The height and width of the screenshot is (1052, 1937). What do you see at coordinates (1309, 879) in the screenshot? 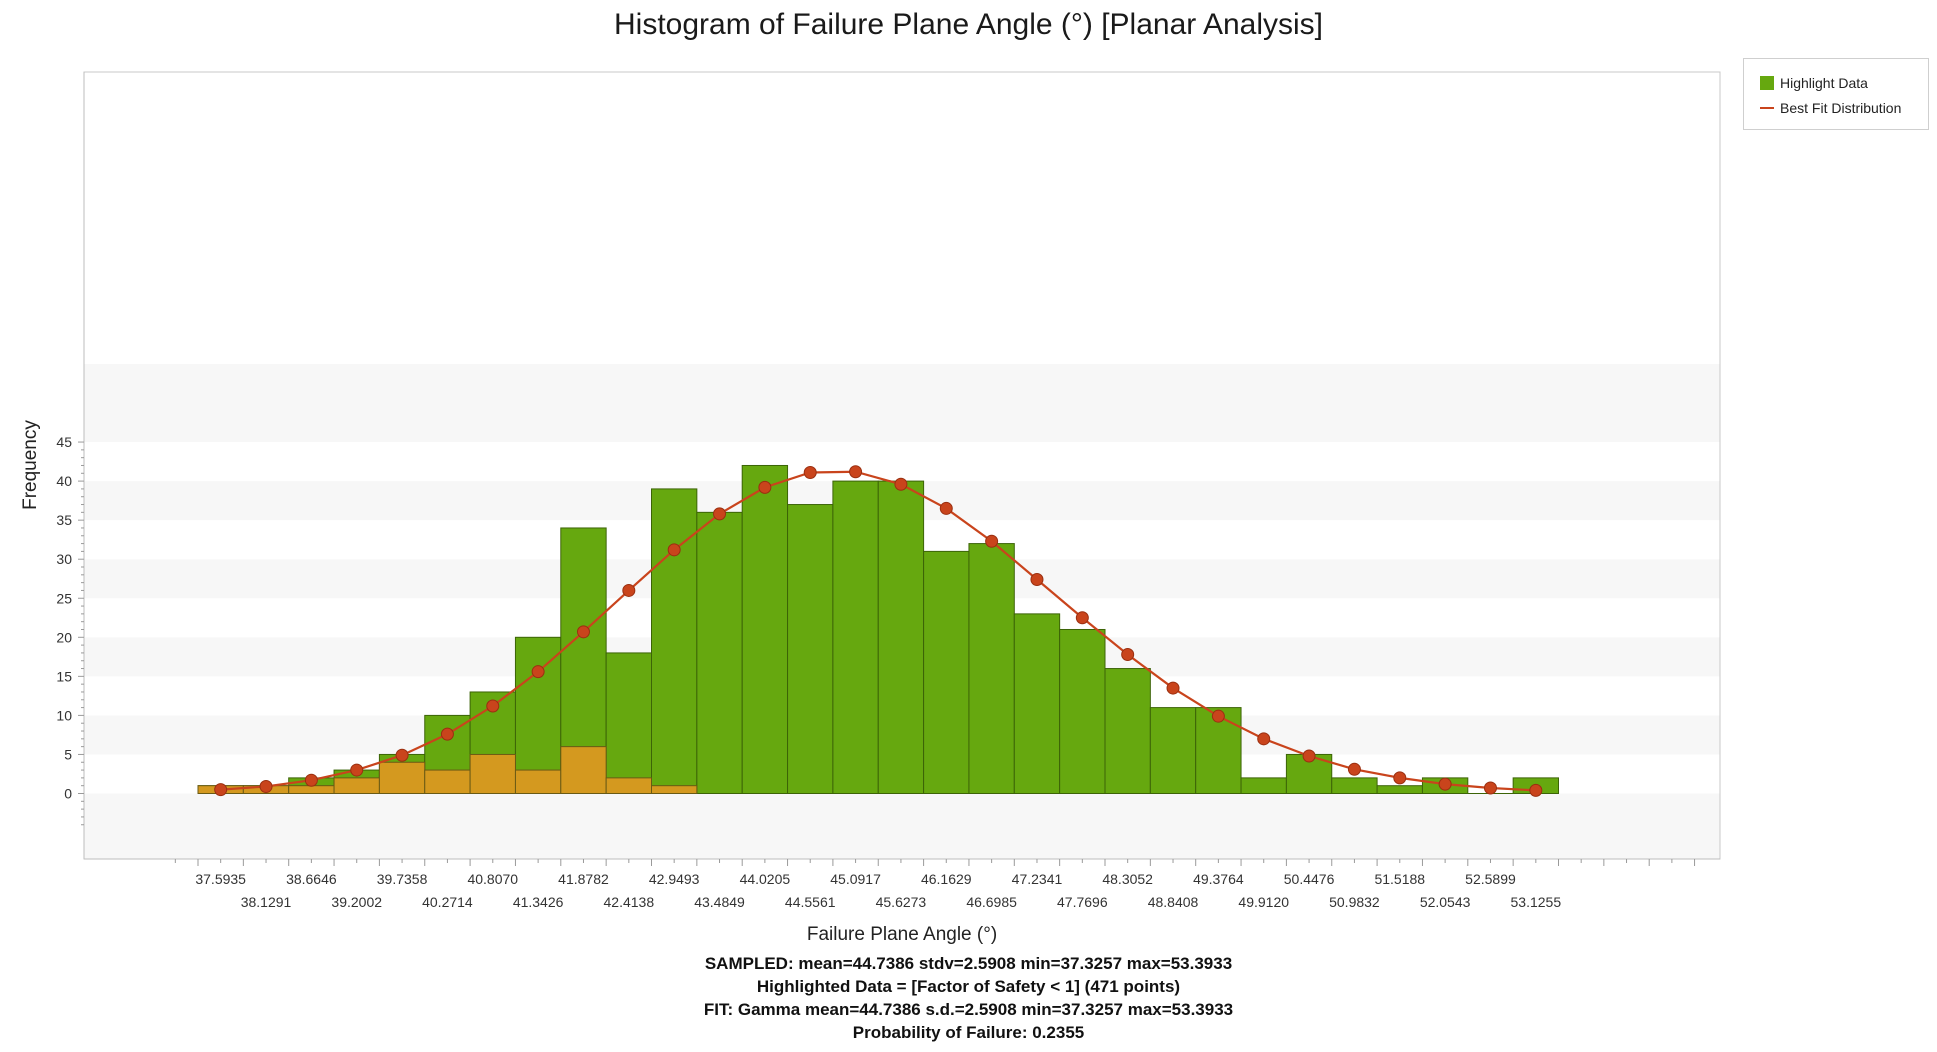
I see `x-tick-label: 50.4476` at bounding box center [1309, 879].